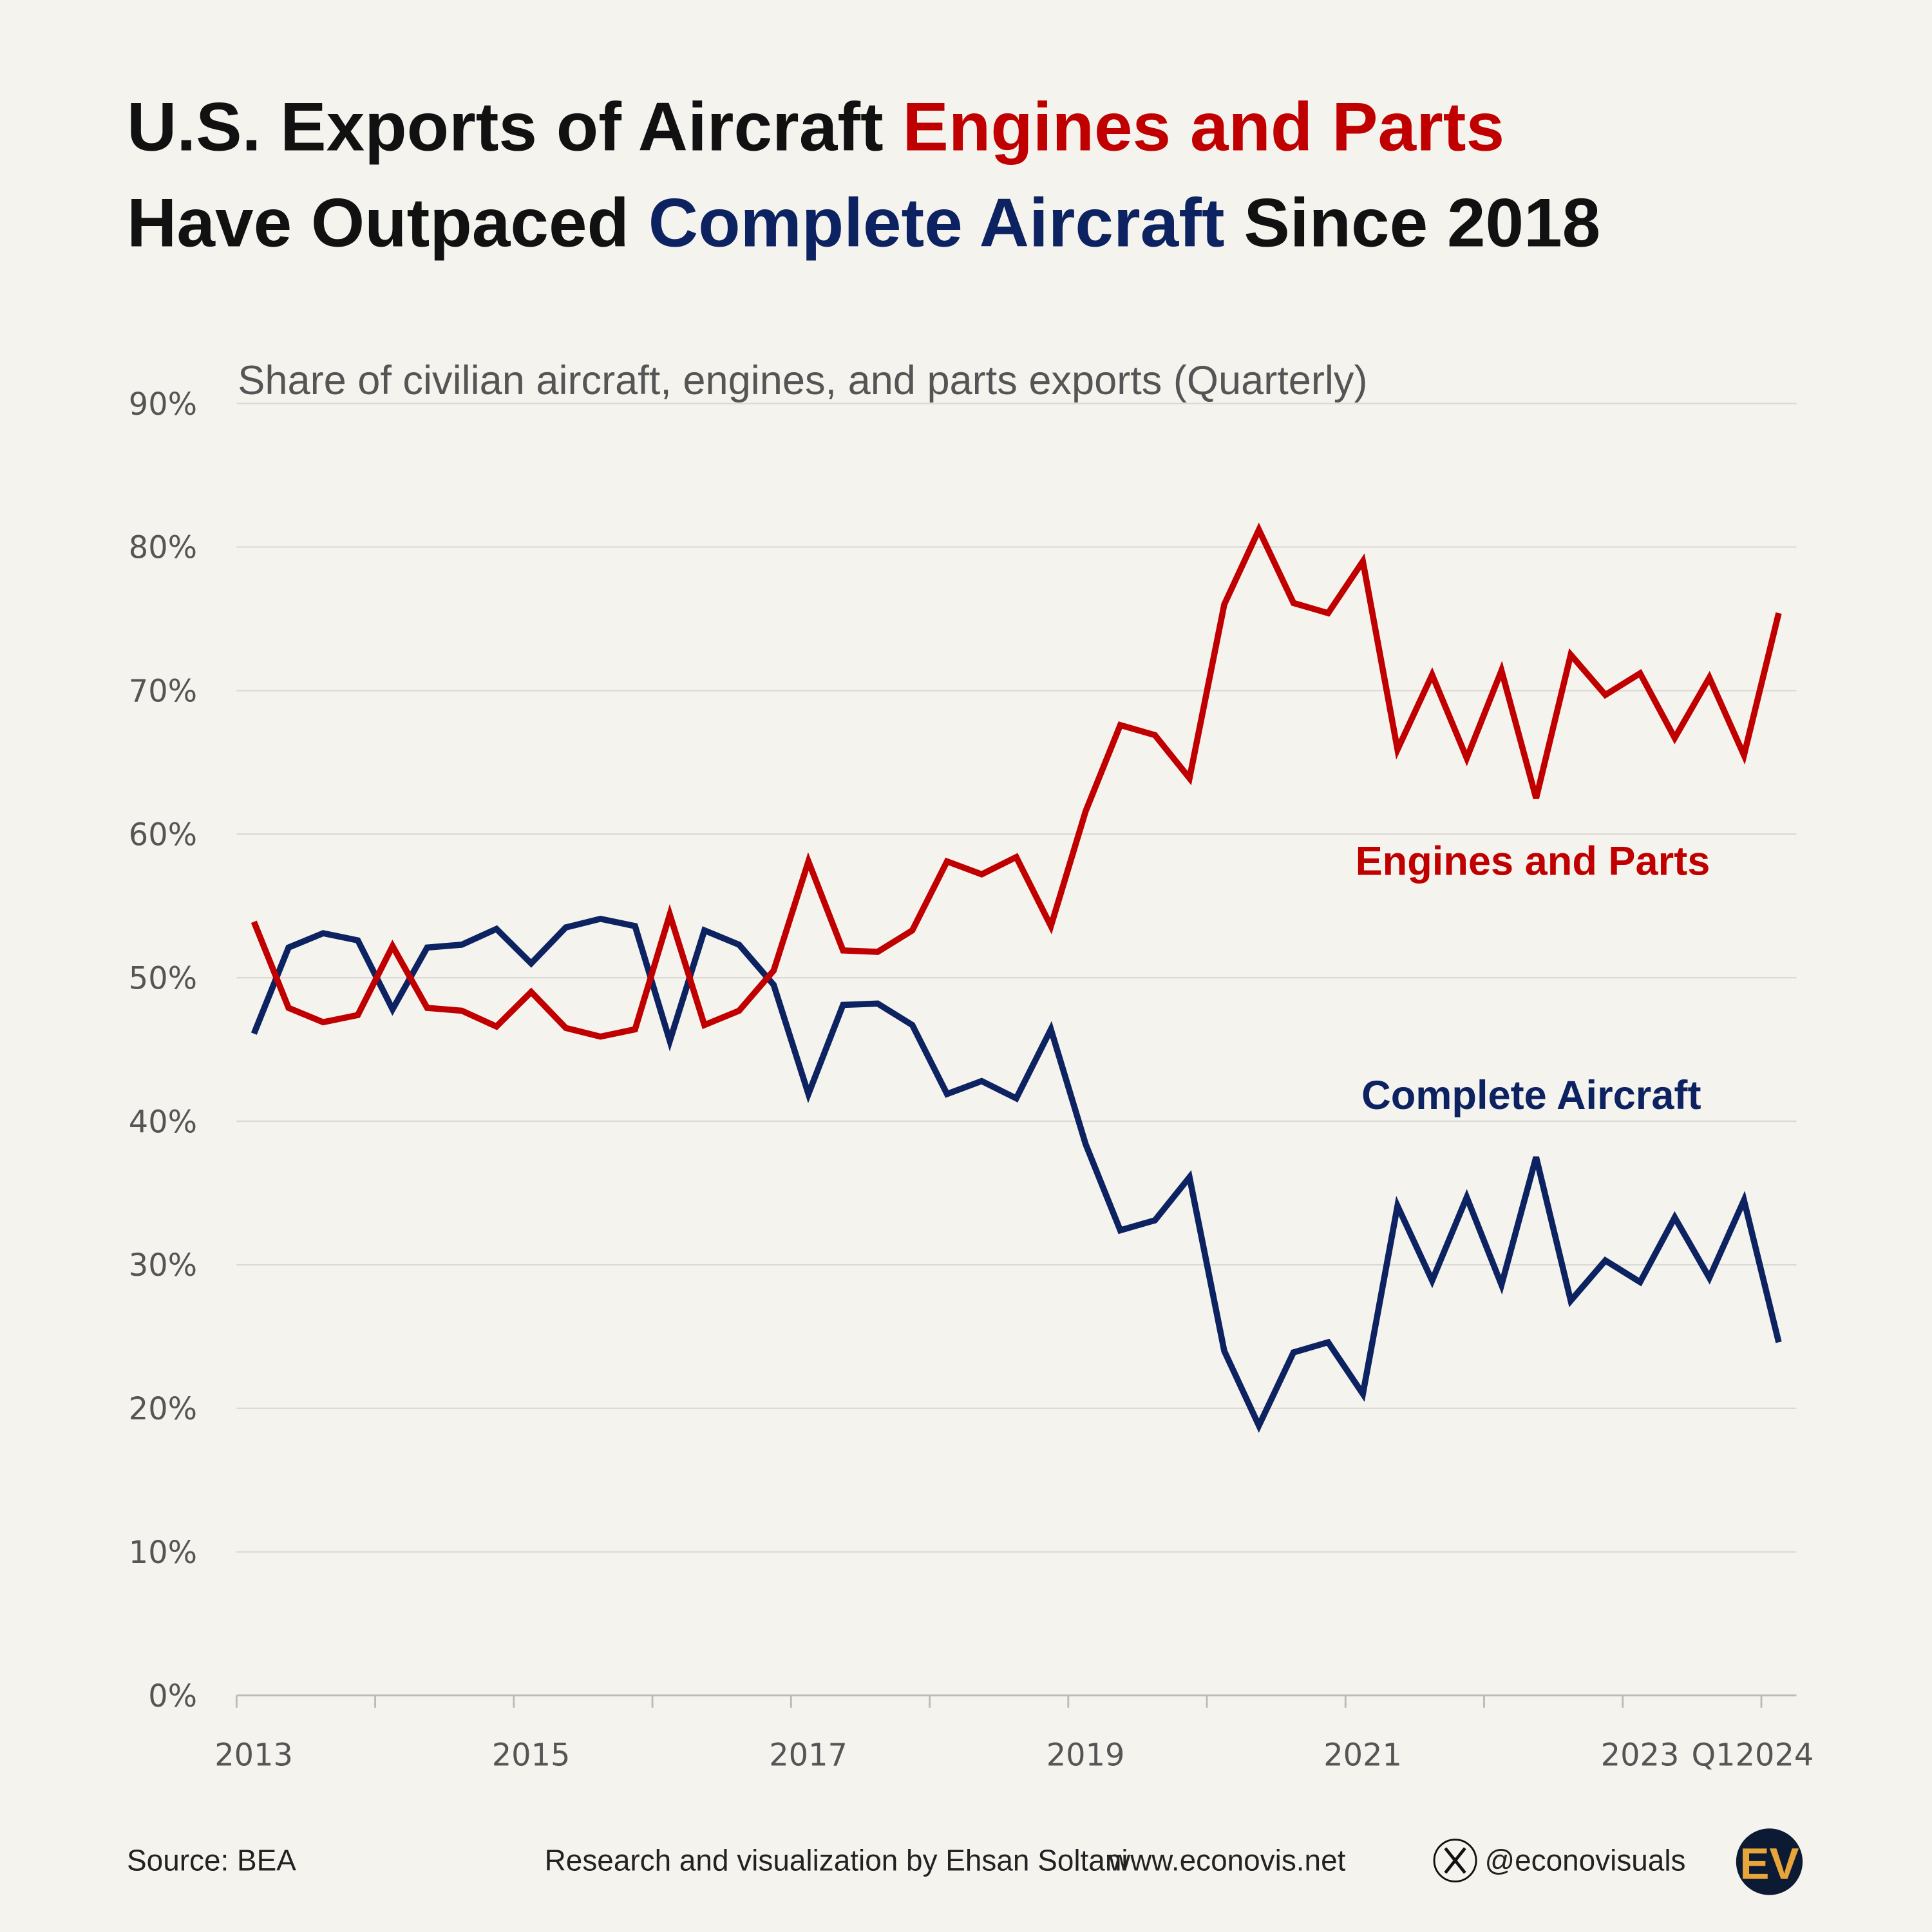  I want to click on x-tick-label: 2023, so click(1640, 1756).